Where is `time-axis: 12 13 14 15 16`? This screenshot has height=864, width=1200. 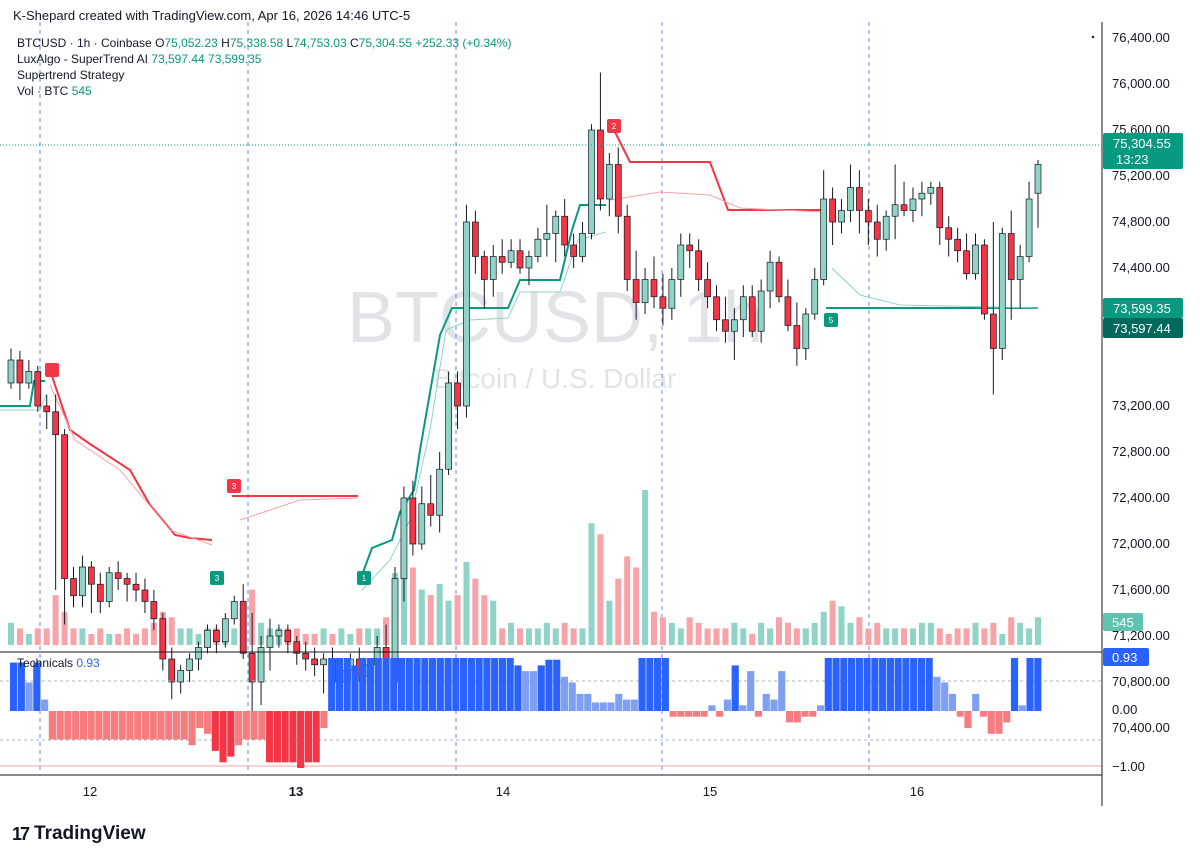
time-axis: 12 13 14 15 16 is located at coordinates (503, 791).